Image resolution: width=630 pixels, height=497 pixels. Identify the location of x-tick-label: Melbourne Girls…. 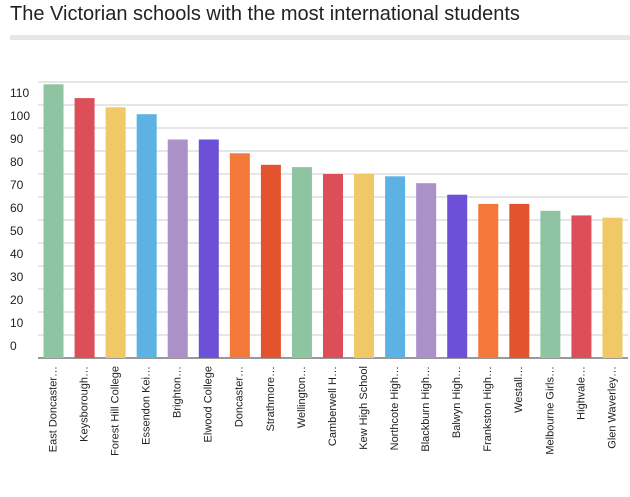
(550, 410).